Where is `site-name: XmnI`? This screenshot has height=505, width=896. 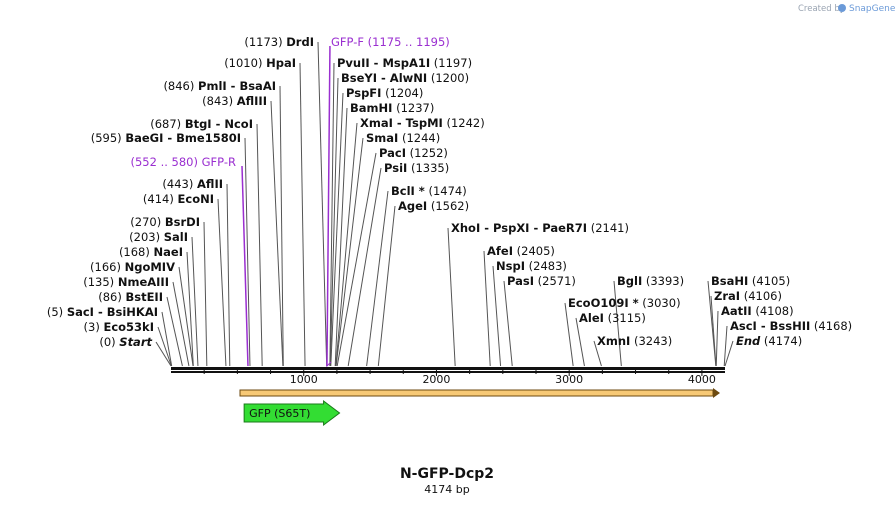 site-name: XmnI is located at coordinates (613, 341).